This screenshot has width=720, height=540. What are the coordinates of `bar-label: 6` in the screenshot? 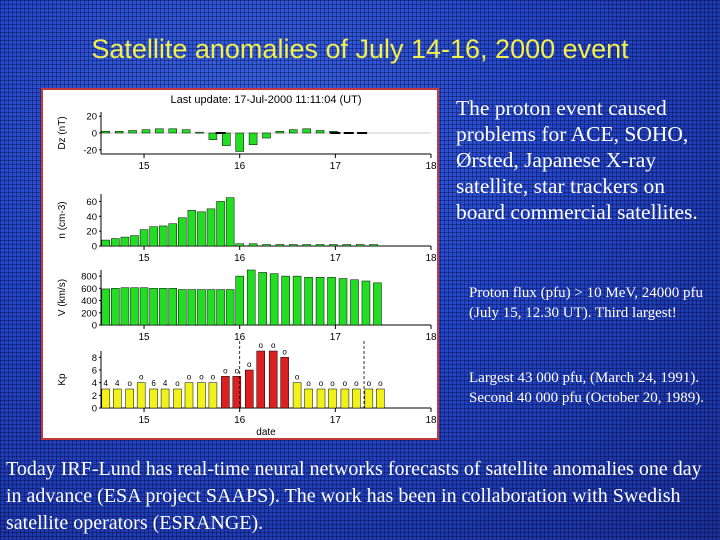 It's located at (153, 383).